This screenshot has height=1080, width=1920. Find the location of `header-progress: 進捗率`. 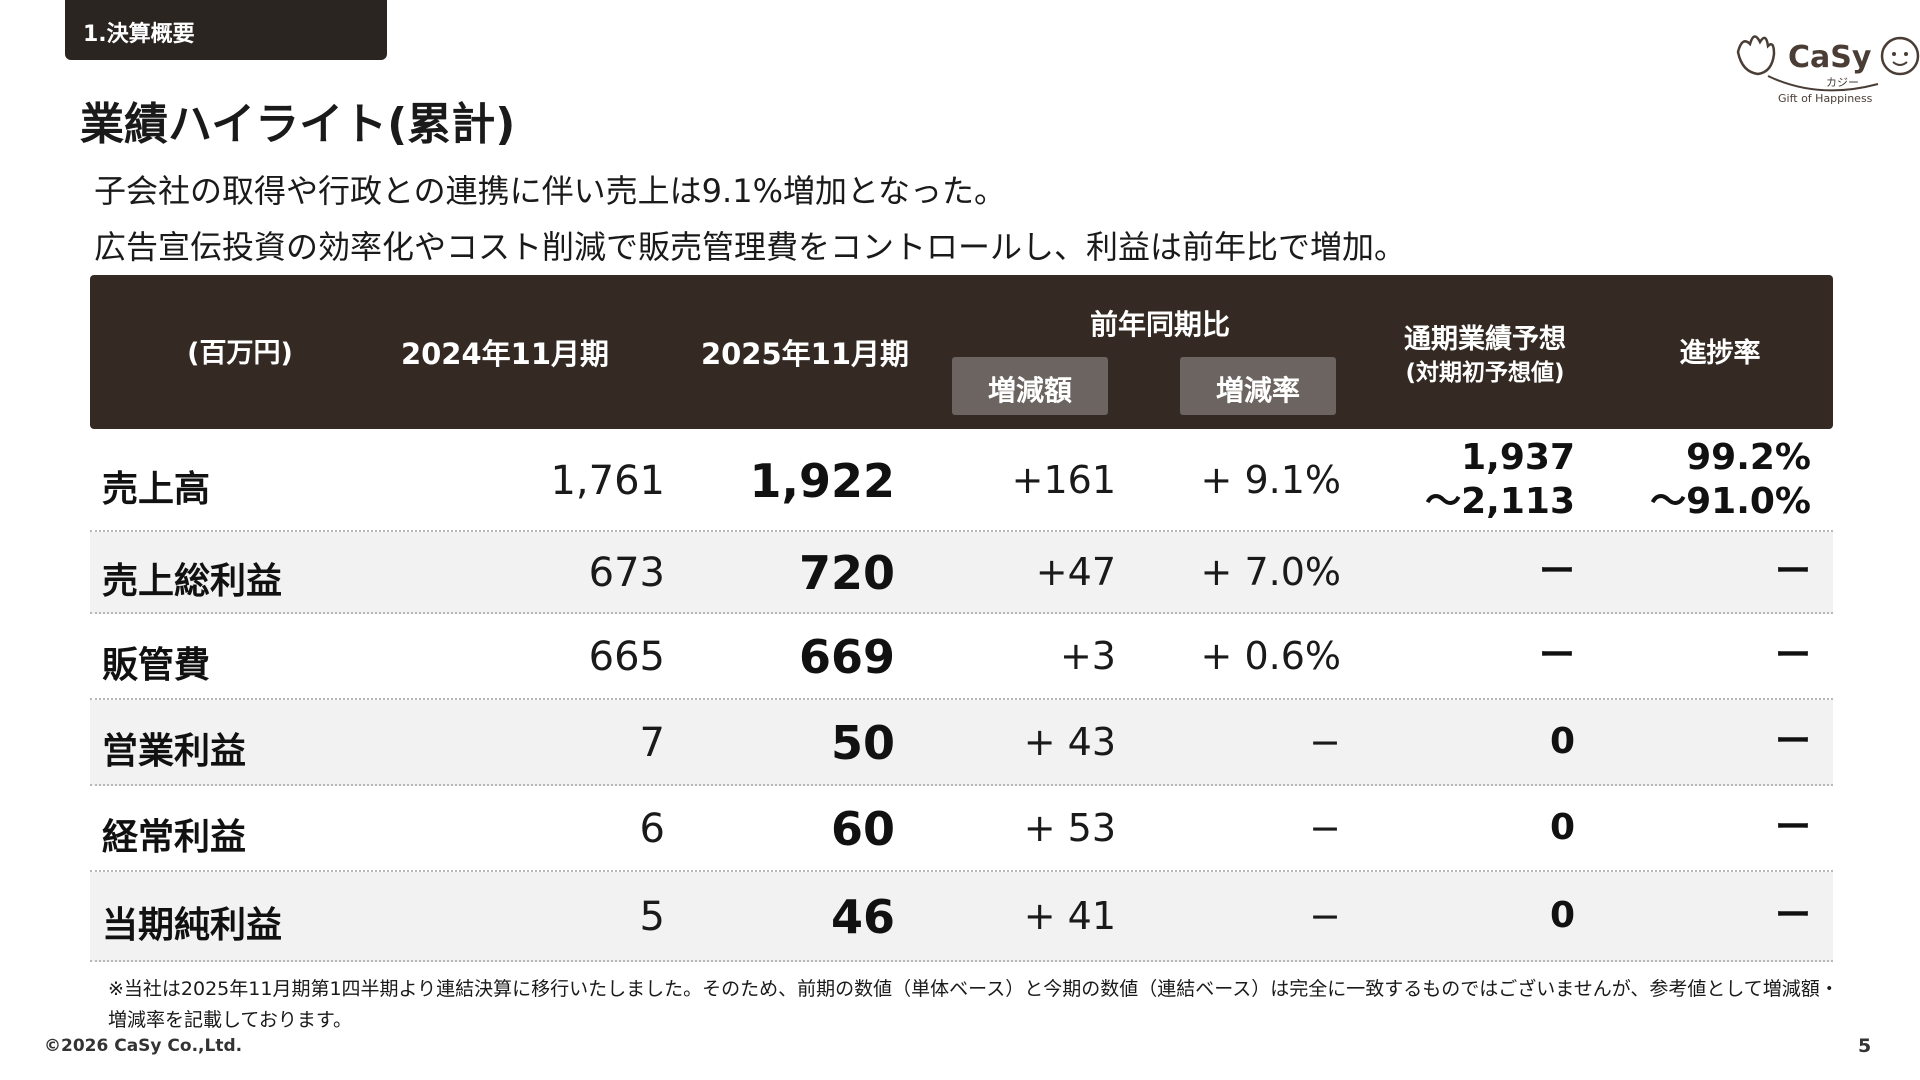

header-progress: 進捗率 is located at coordinates (1720, 353).